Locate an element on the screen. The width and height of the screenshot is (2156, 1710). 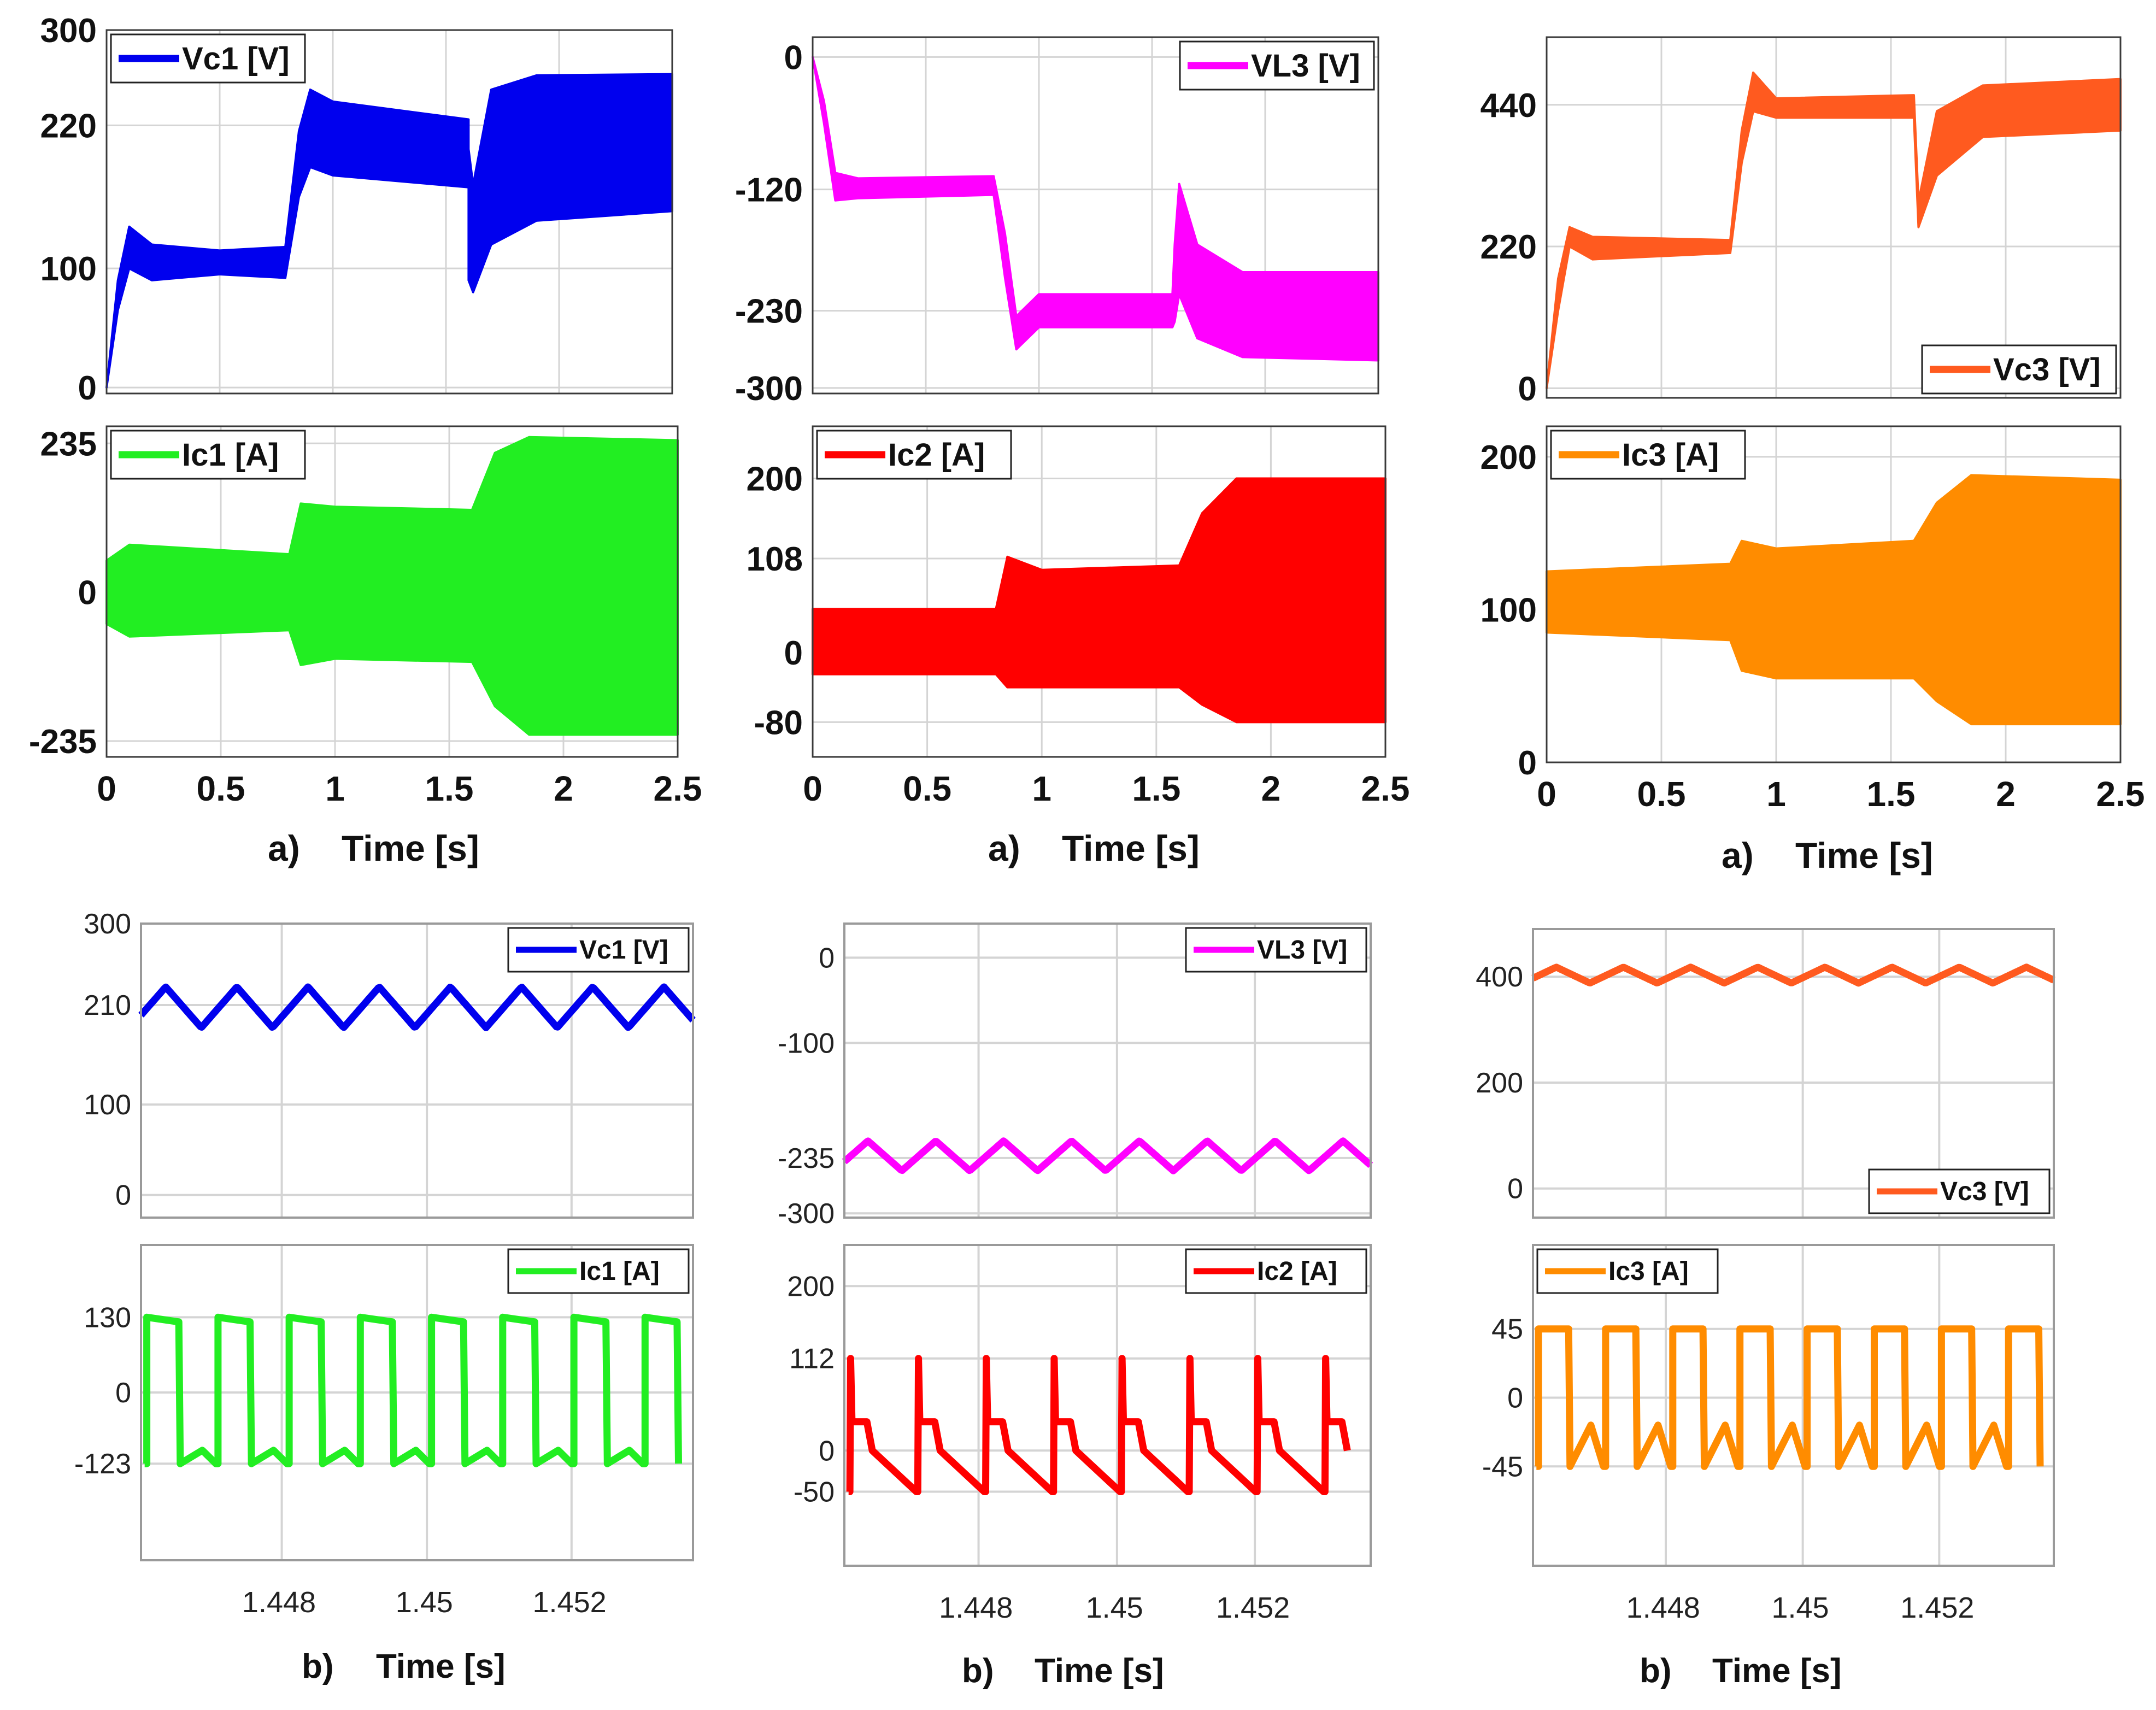
y-tick-label: -300 is located at coordinates (769, 389).